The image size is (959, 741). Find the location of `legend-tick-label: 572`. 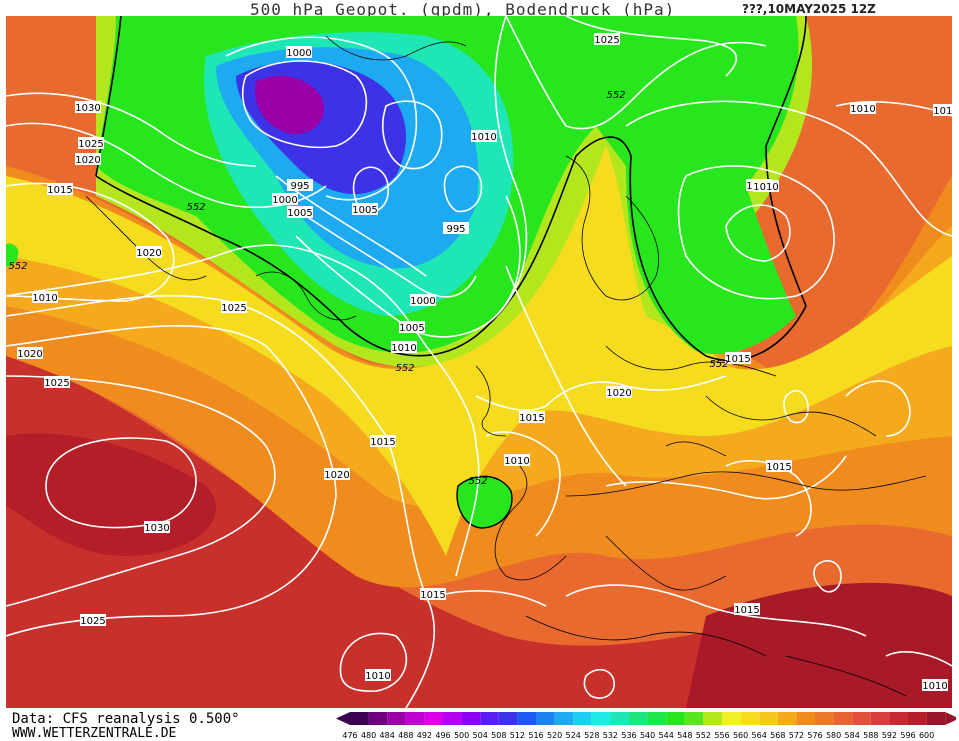

legend-tick-label: 572 is located at coordinates (796, 735).